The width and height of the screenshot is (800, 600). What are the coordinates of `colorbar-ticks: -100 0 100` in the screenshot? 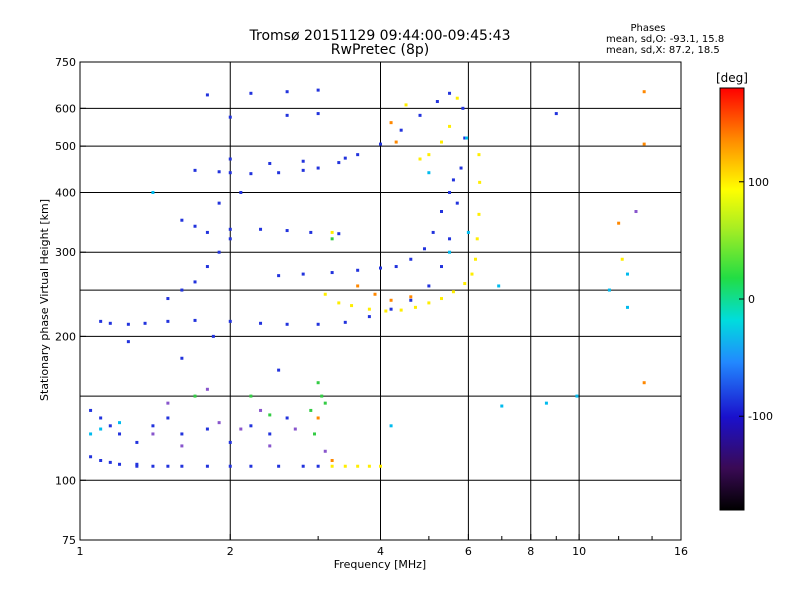 It's located at (756, 299).